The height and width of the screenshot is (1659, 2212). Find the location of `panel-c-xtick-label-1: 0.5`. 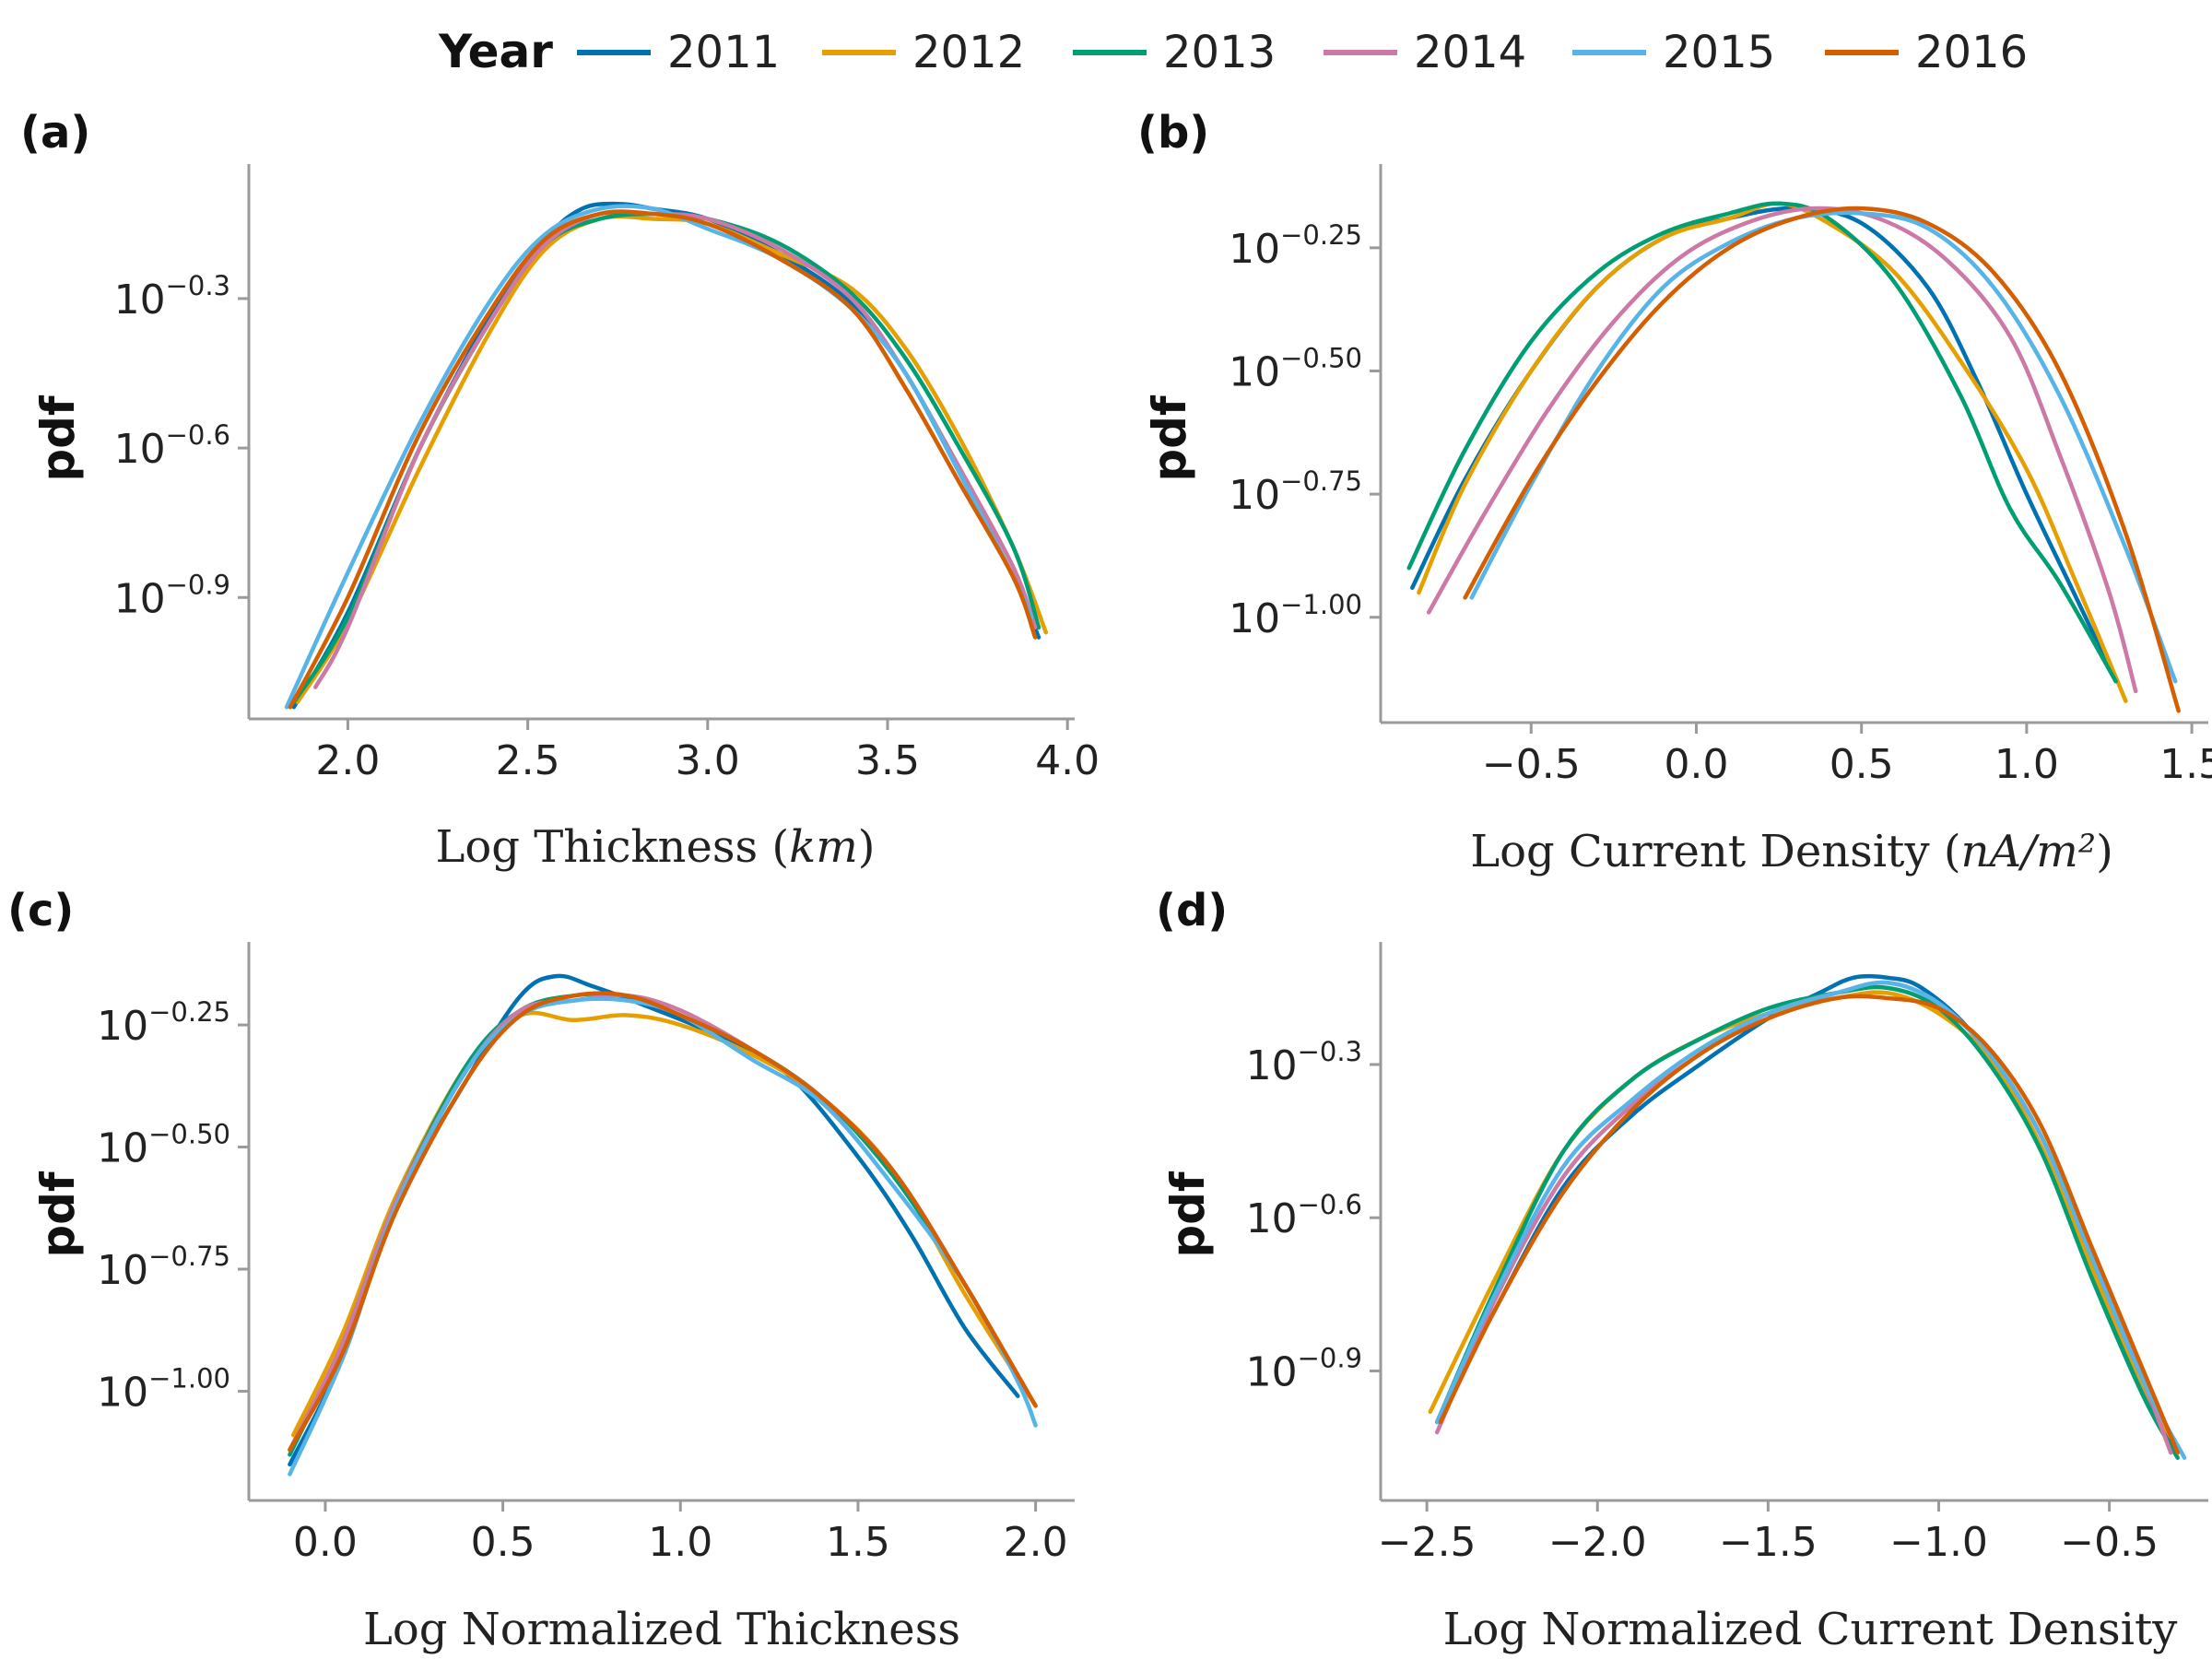

panel-c-xtick-label-1: 0.5 is located at coordinates (503, 1542).